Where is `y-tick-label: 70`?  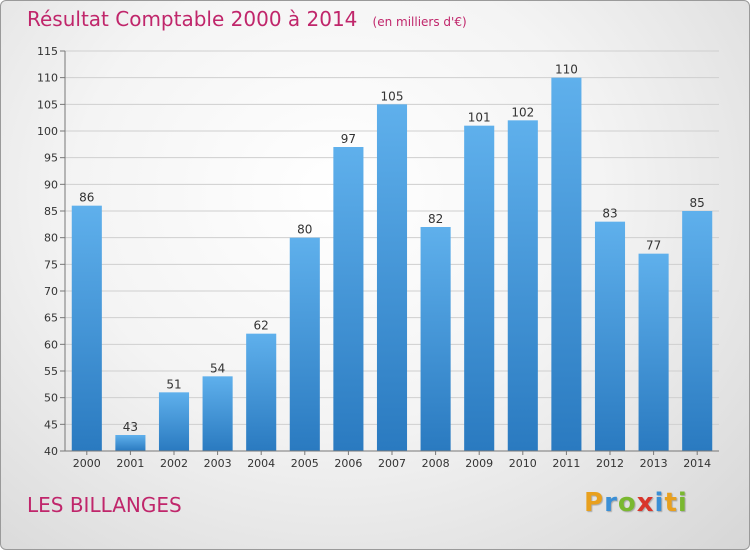 y-tick-label: 70 is located at coordinates (51, 291).